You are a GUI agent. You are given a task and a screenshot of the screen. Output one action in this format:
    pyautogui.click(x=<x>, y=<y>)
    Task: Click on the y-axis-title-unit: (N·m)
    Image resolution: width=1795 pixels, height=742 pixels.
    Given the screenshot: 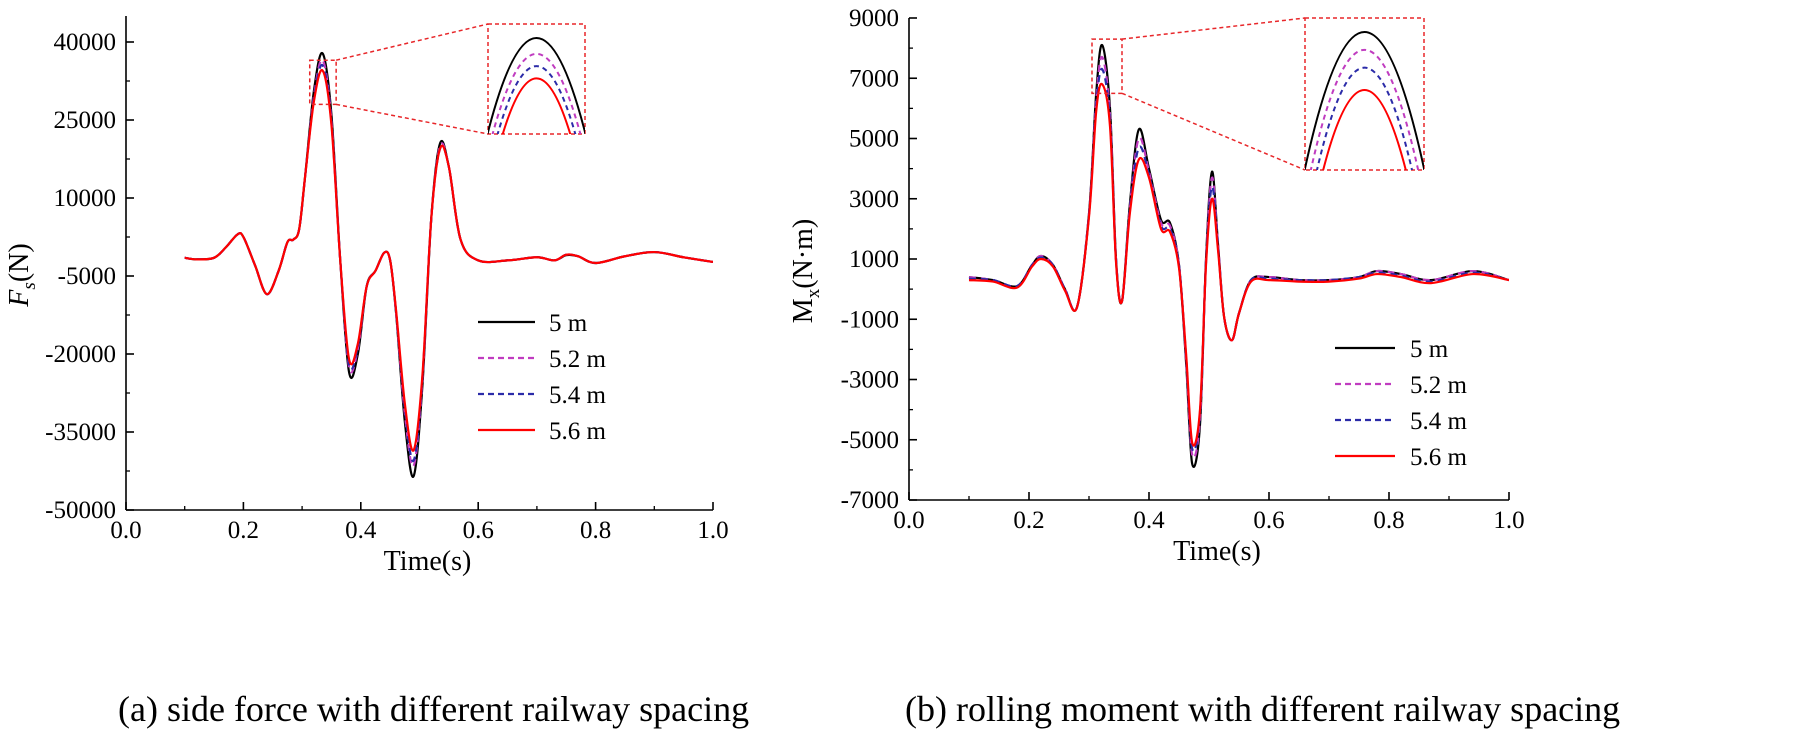 What is the action you would take?
    pyautogui.click(x=803, y=254)
    